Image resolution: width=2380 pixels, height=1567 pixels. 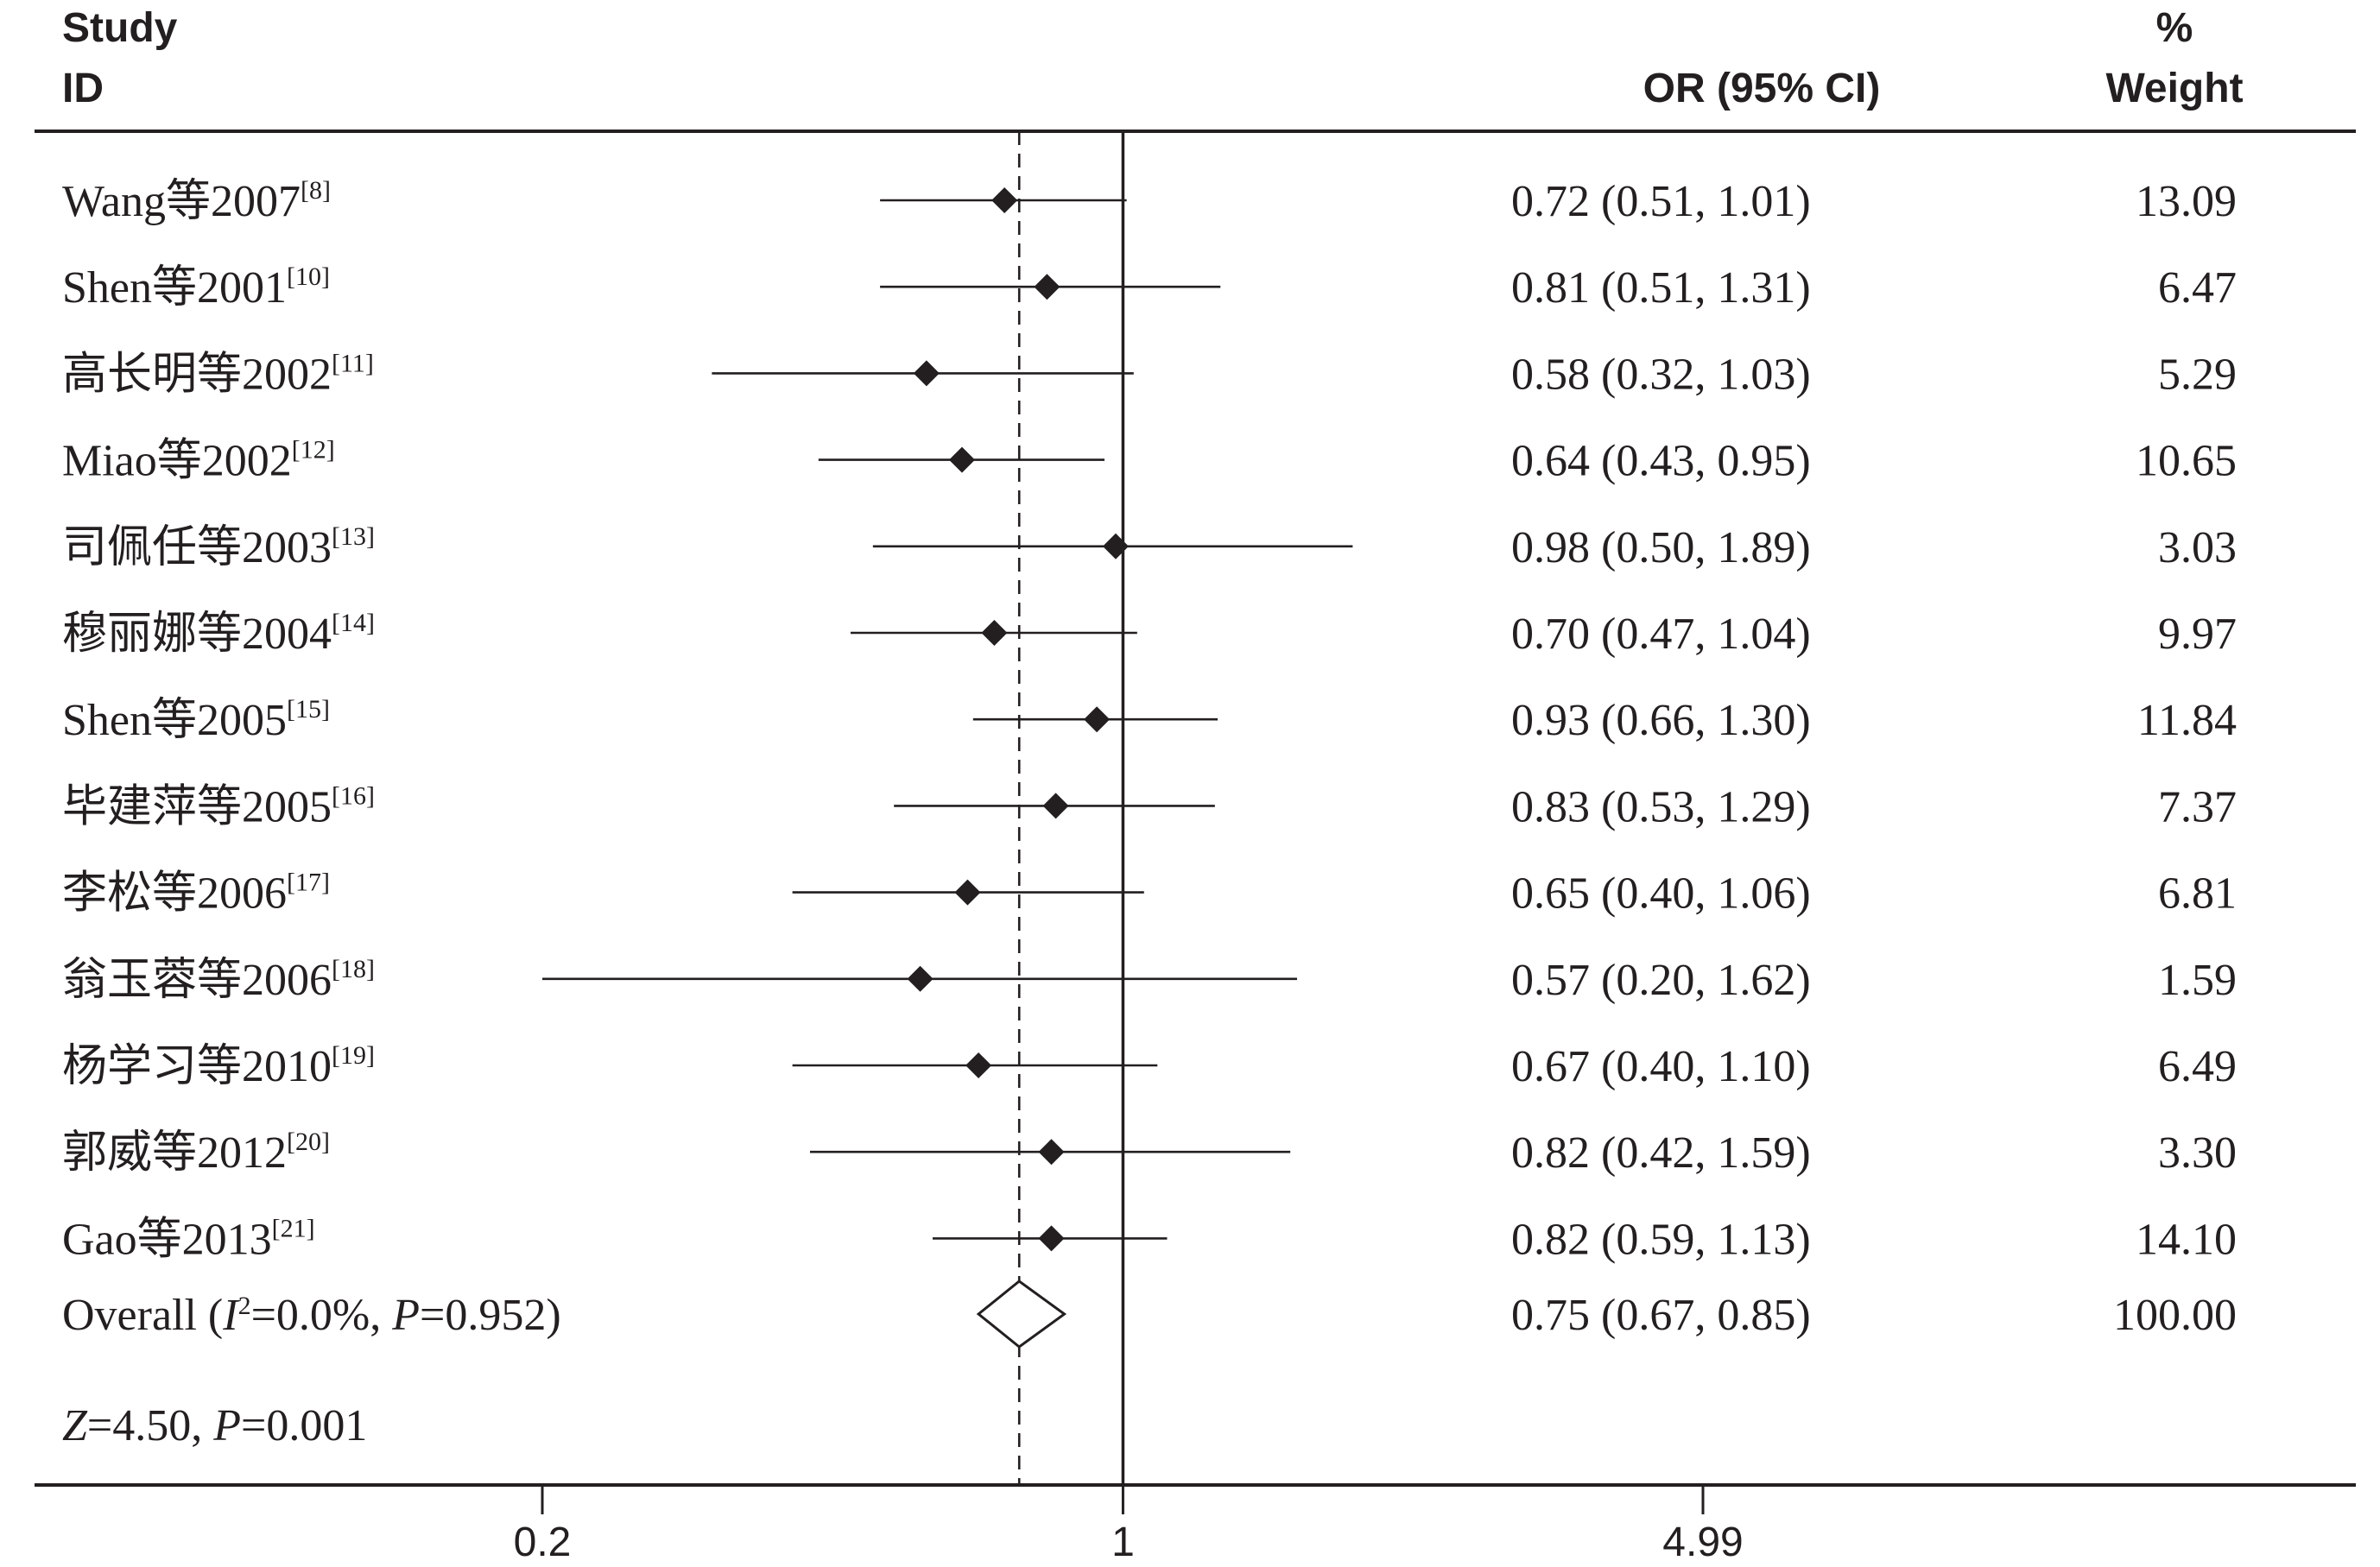 I want to click on study-row: 穆丽娜等2004[14] 0.70 (0.47, 1.04) 9.97, so click(x=1150, y=634).